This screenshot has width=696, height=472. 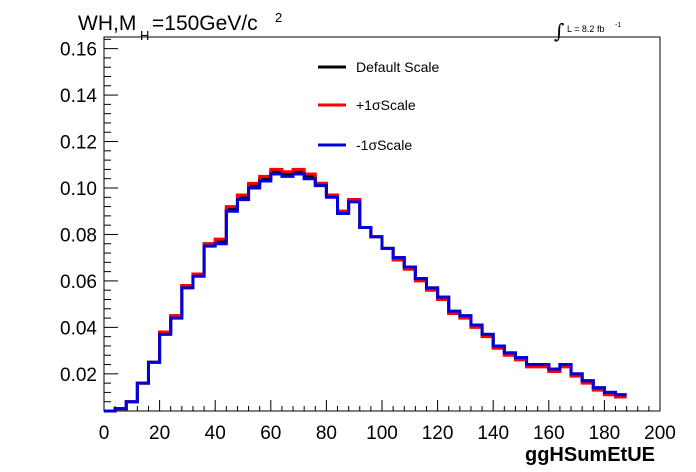 I want to click on x-tick-label: 40, so click(x=215, y=433).